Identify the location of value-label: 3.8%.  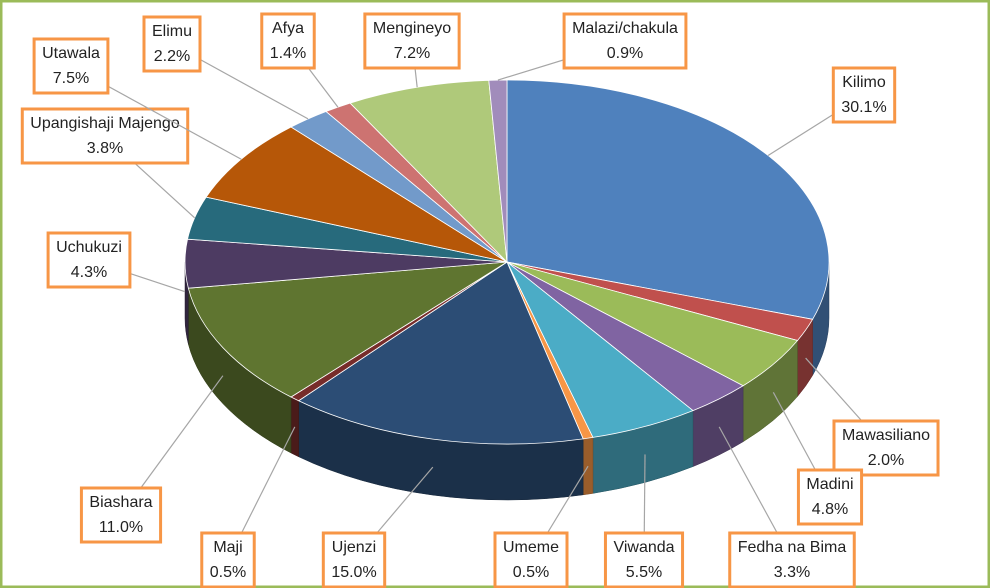
(105, 148).